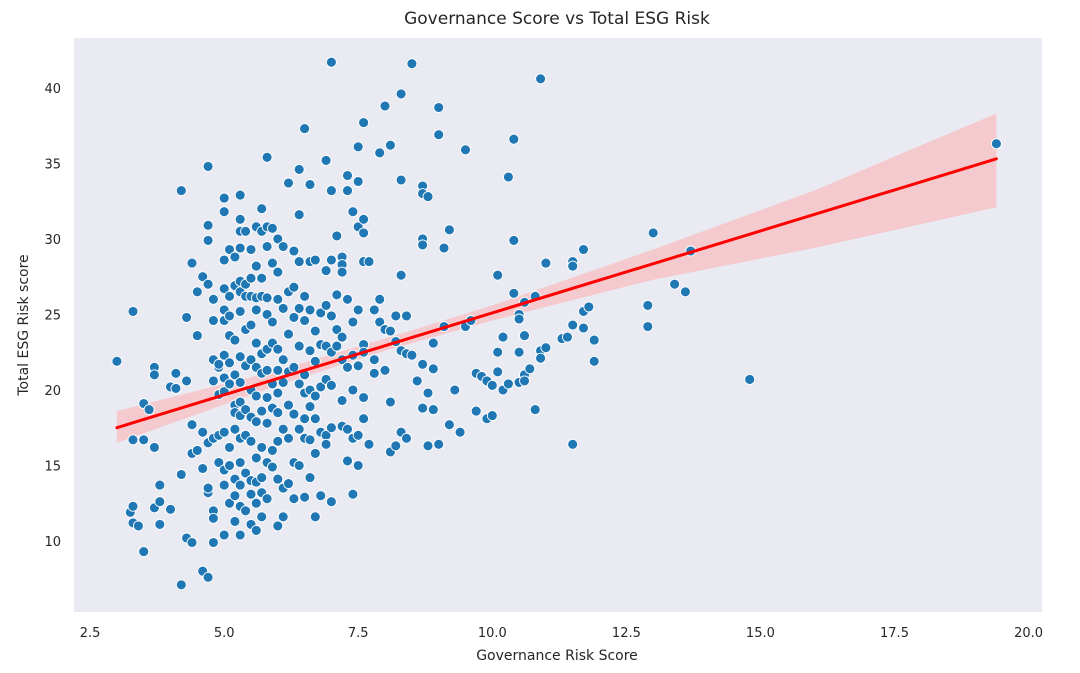 This screenshot has height=673, width=1080. Describe the element at coordinates (358, 633) in the screenshot. I see `x-tick-label: 7.5` at that location.